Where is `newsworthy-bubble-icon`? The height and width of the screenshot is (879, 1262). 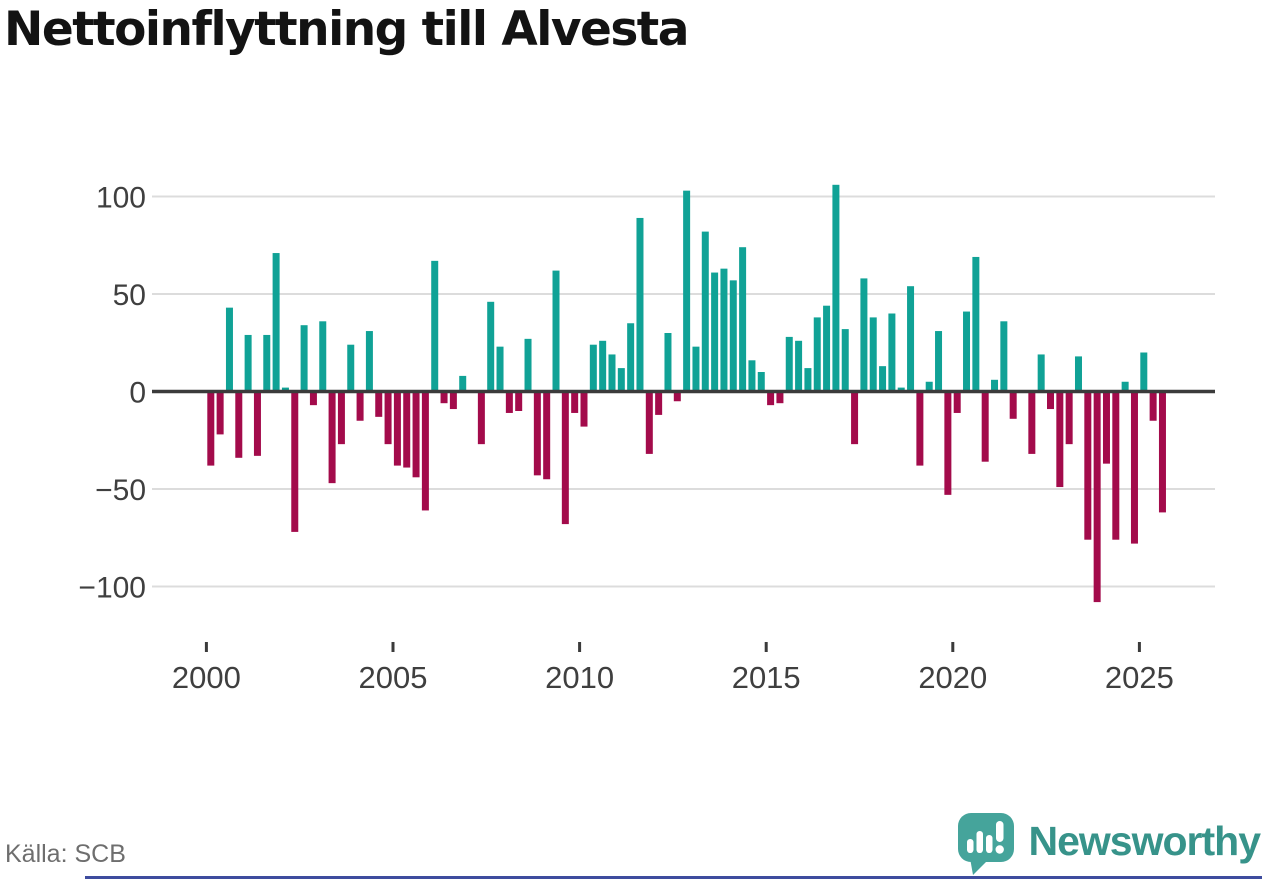
newsworthy-bubble-icon is located at coordinates (985, 844).